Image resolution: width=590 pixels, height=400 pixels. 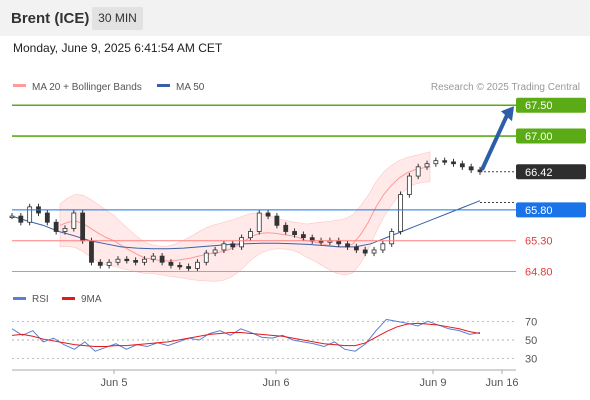 What do you see at coordinates (539, 211) in the screenshot?
I see `level-label-65.80: 65.80` at bounding box center [539, 211].